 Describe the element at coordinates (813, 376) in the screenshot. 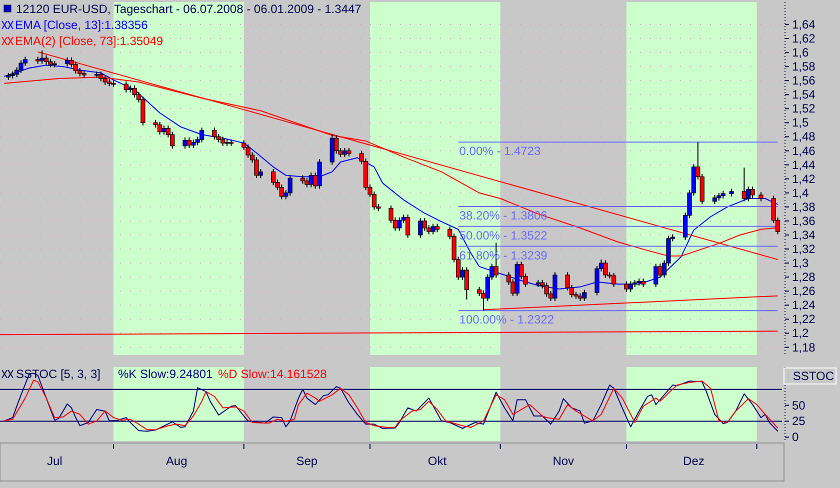

I see `text: SSTOC` at that location.